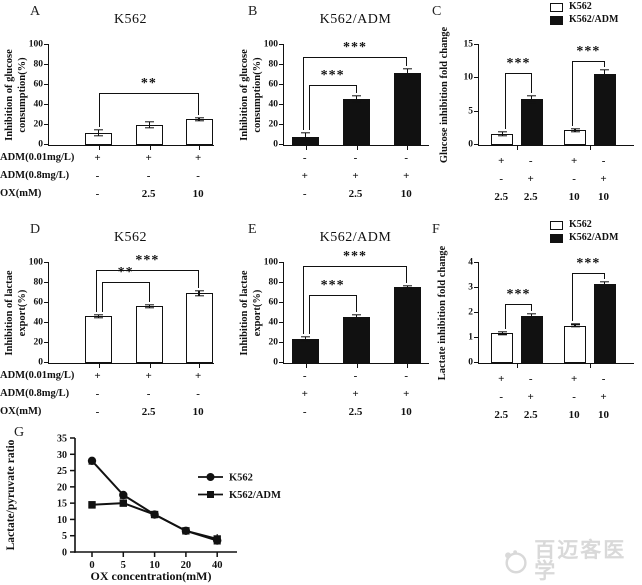  What do you see at coordinates (210, 494) in the screenshot?
I see `legend-marker-square` at bounding box center [210, 494].